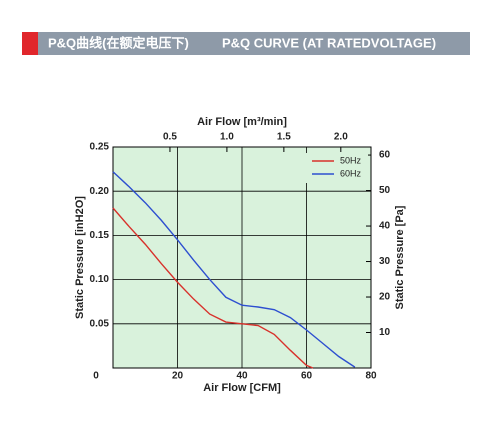 This screenshot has height=432, width=497. What do you see at coordinates (242, 388) in the screenshot?
I see `x-axis-label: Air Flow [CFM]` at bounding box center [242, 388].